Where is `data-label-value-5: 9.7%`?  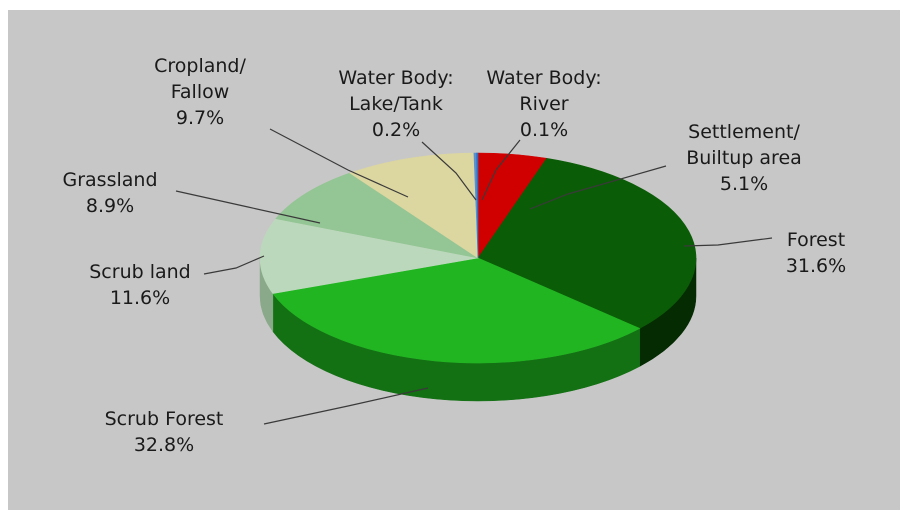 data-label-value-5: 9.7% is located at coordinates (200, 118).